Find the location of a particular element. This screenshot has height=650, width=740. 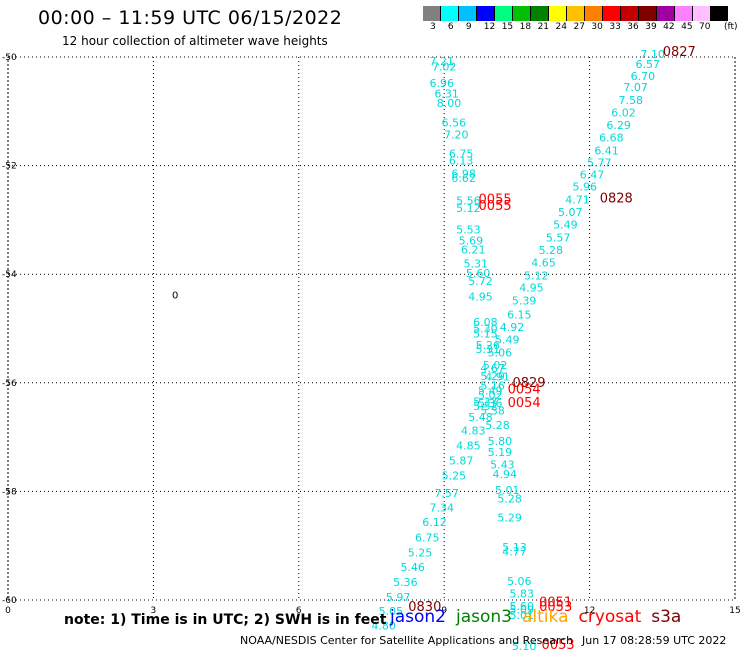

pass-time-label: 0054 is located at coordinates (524, 403).